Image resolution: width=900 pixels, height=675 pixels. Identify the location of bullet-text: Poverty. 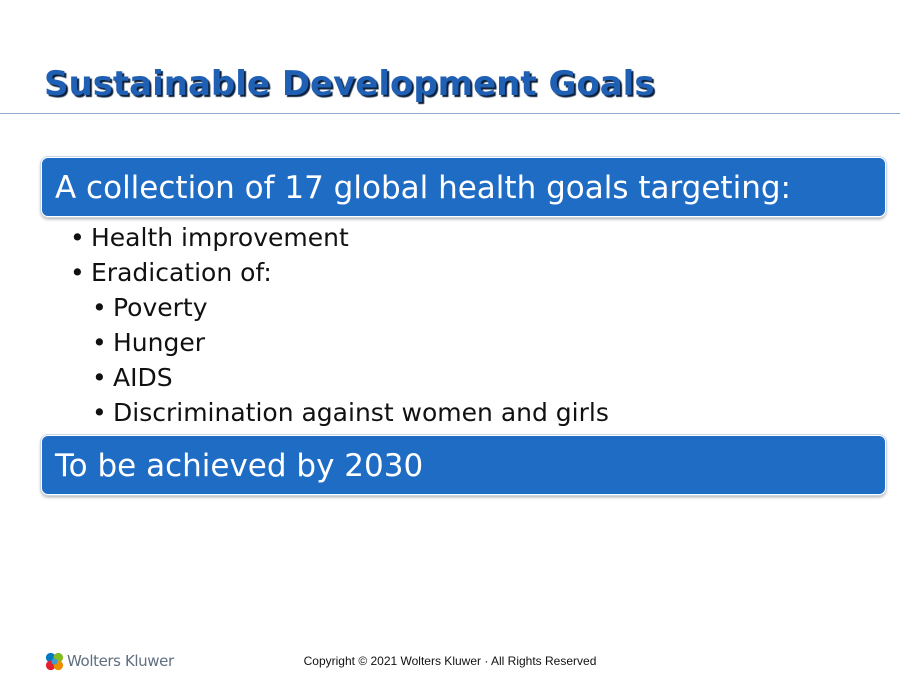
(160, 307).